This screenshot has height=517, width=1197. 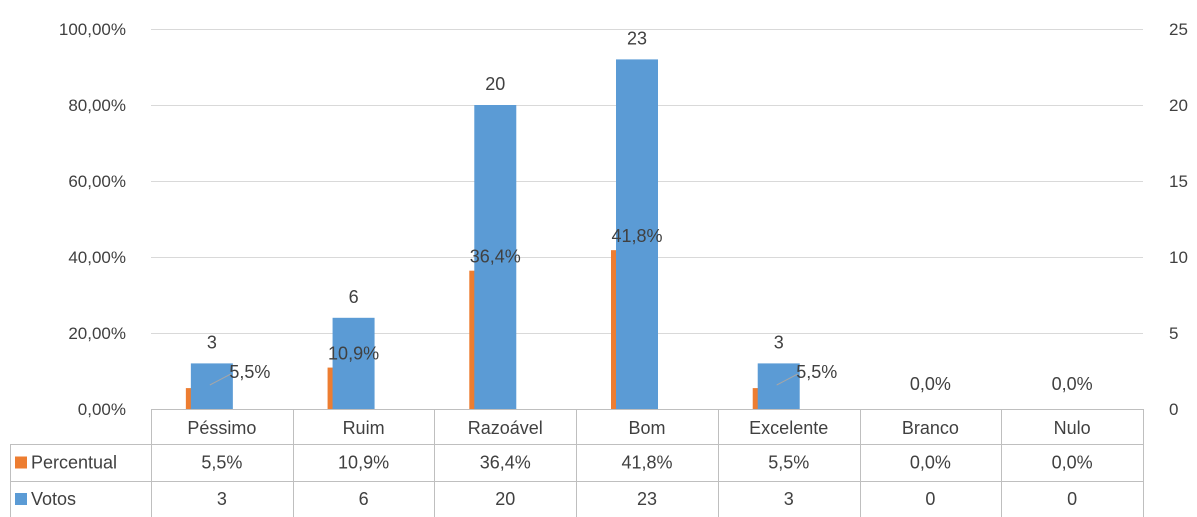 I want to click on left-axis-tick-label: 100,00%, so click(x=92, y=29).